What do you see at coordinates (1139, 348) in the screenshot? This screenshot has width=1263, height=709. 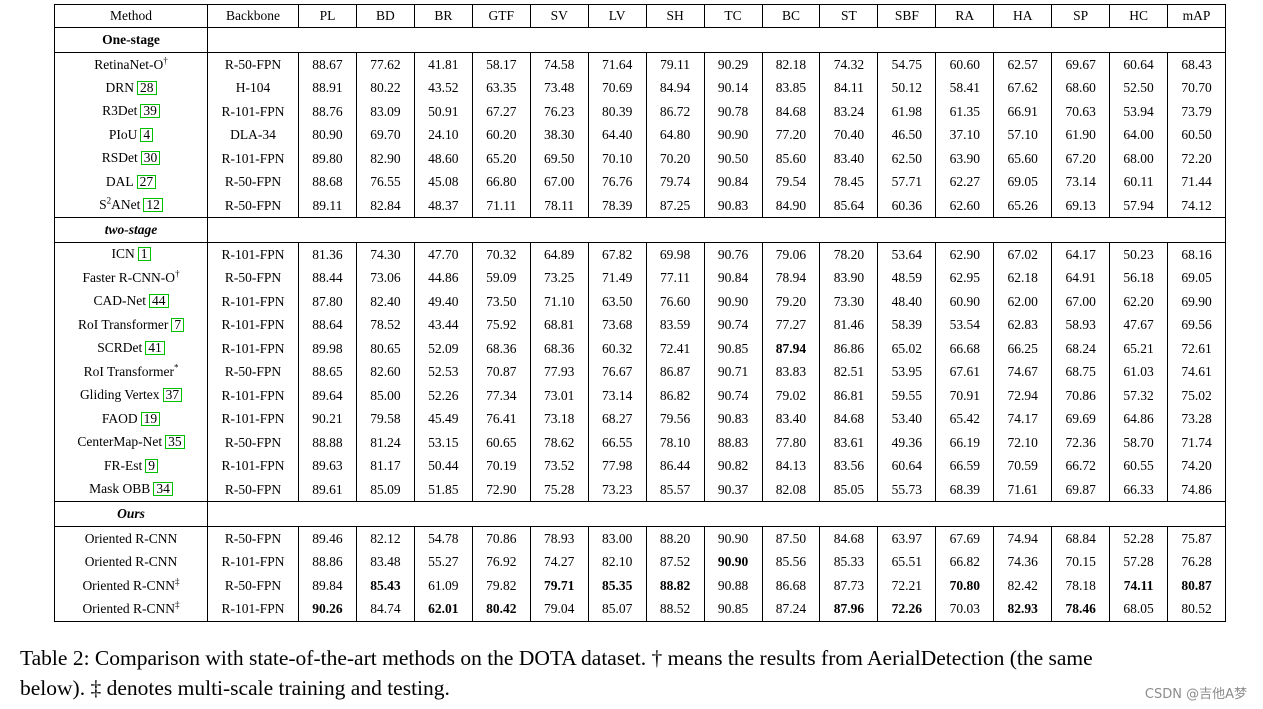 I see `value-cell: 65.21` at bounding box center [1139, 348].